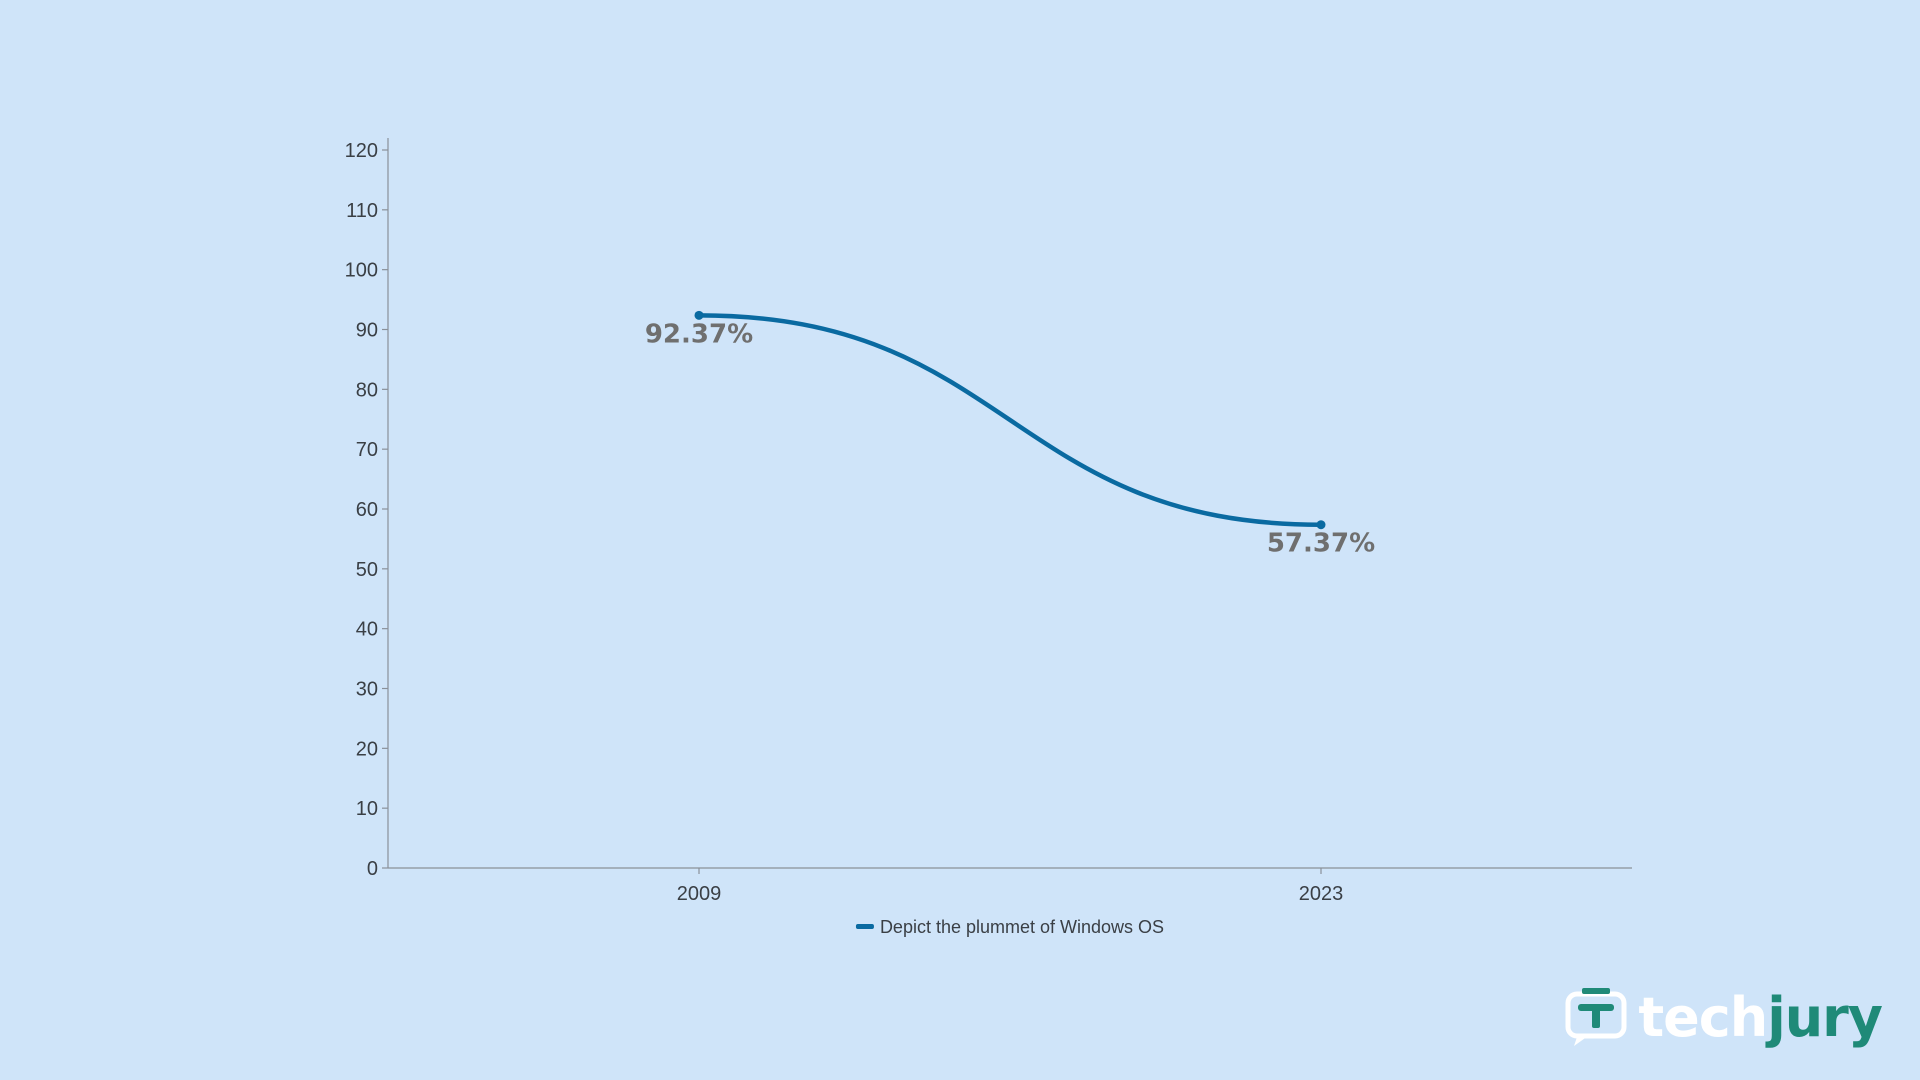  I want to click on y-tick-label: 0, so click(372, 869).